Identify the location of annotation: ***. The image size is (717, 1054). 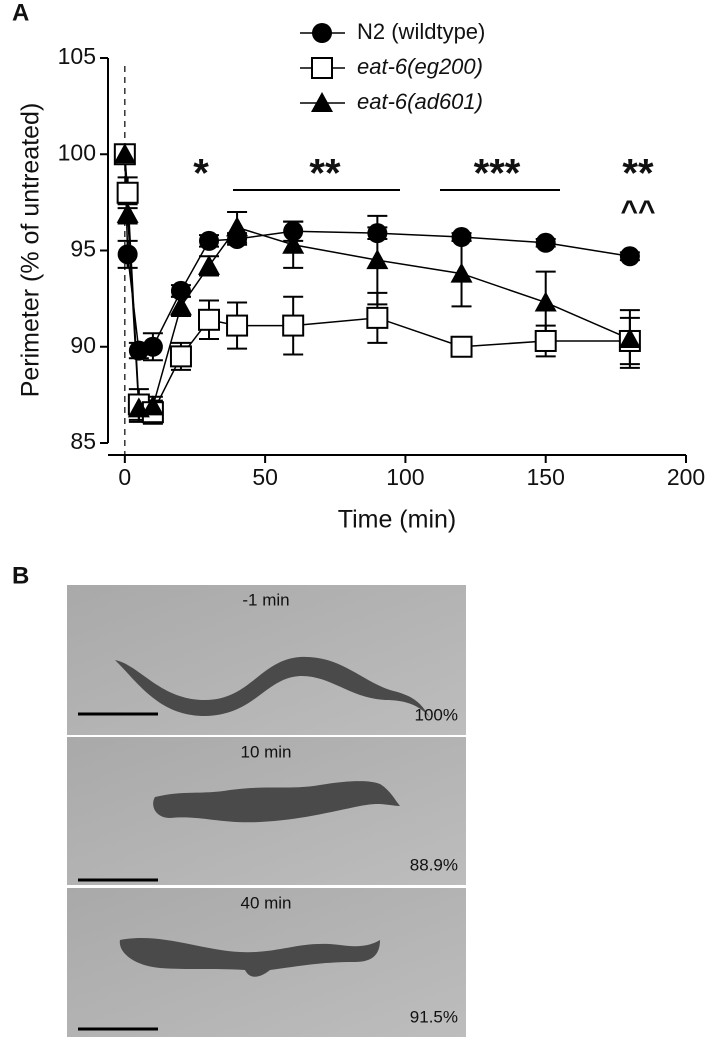
(497, 174).